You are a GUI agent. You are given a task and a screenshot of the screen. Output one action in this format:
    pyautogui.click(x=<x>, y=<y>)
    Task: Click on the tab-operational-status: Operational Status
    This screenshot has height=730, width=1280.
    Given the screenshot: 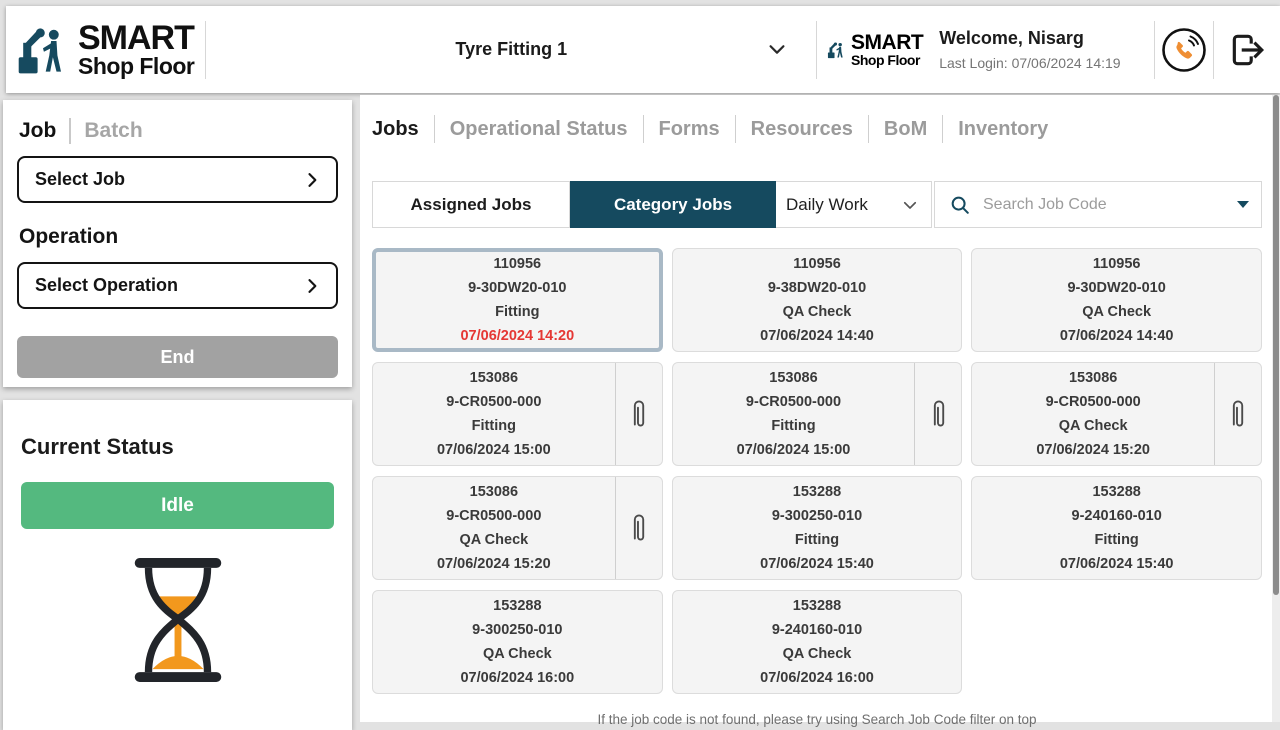 What is the action you would take?
    pyautogui.click(x=538, y=128)
    